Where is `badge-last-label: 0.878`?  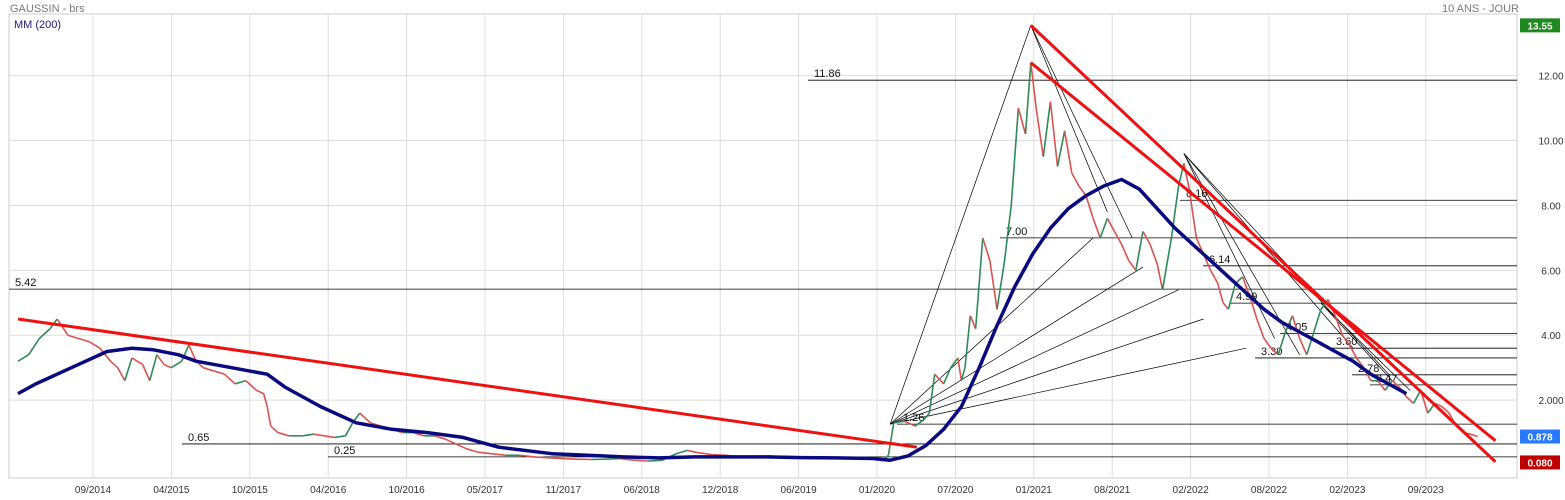 badge-last-label: 0.878 is located at coordinates (1539, 438).